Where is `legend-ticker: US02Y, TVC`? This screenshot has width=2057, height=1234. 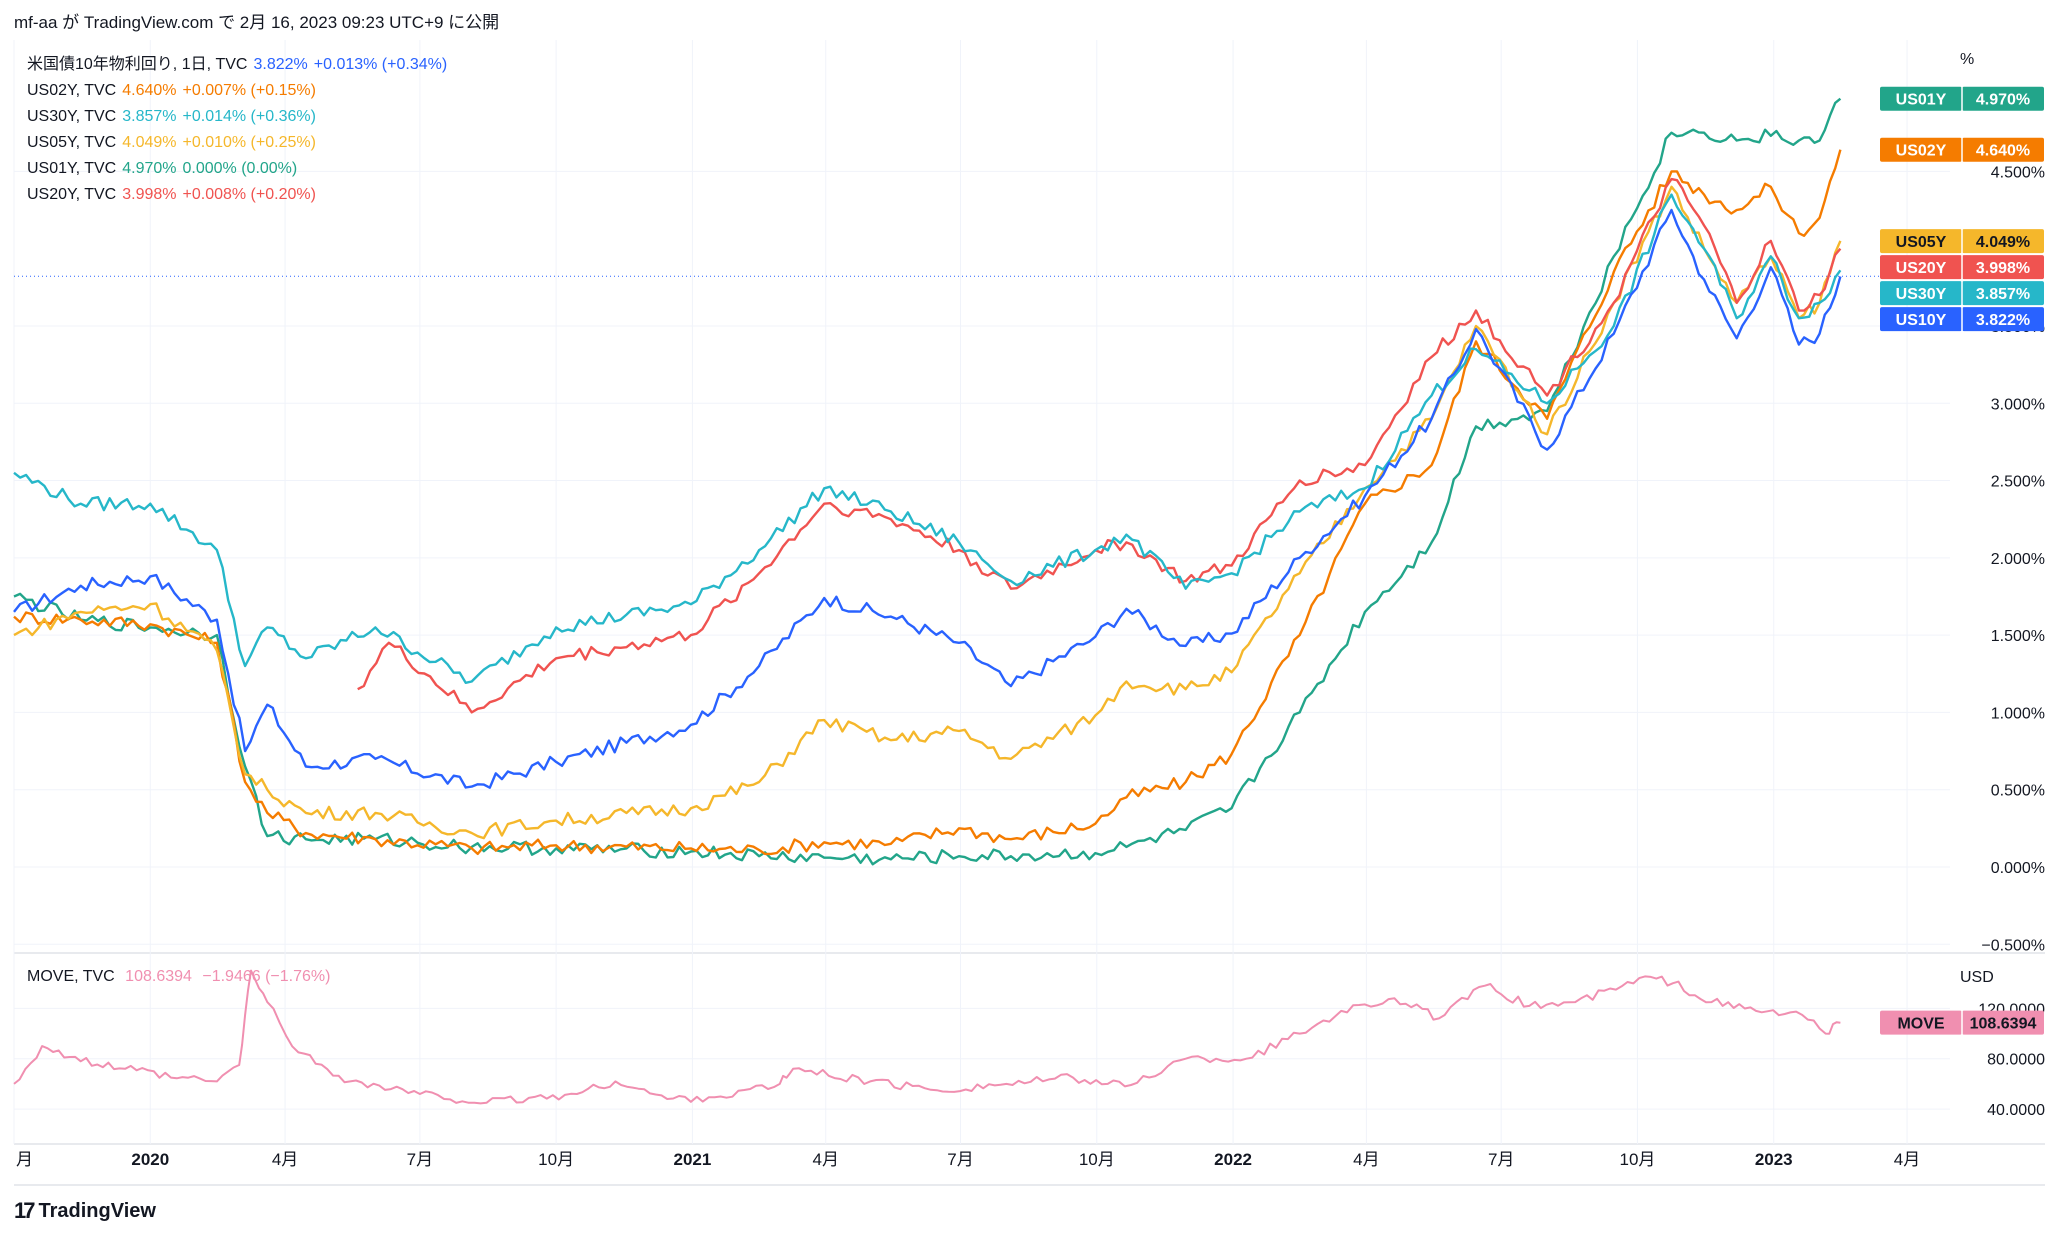
legend-ticker: US02Y, TVC is located at coordinates (72, 90).